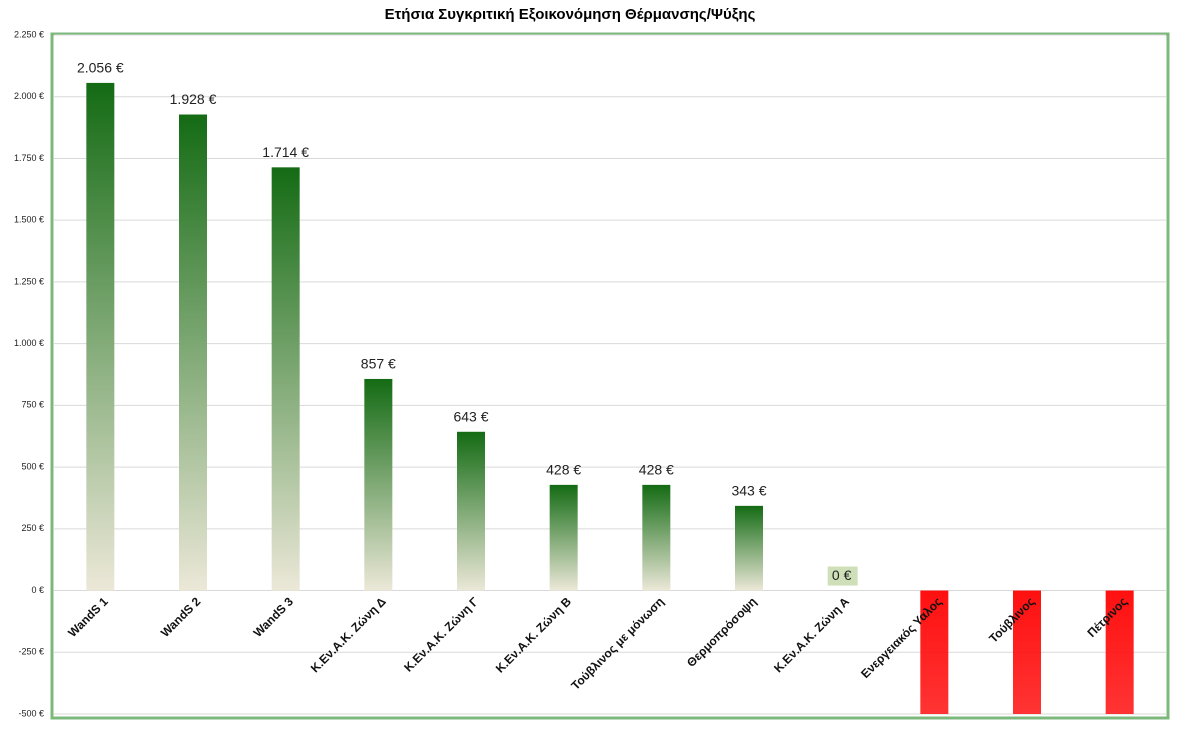  Describe the element at coordinates (88, 617) in the screenshot. I see `x-tick-label: WandS 1` at that location.